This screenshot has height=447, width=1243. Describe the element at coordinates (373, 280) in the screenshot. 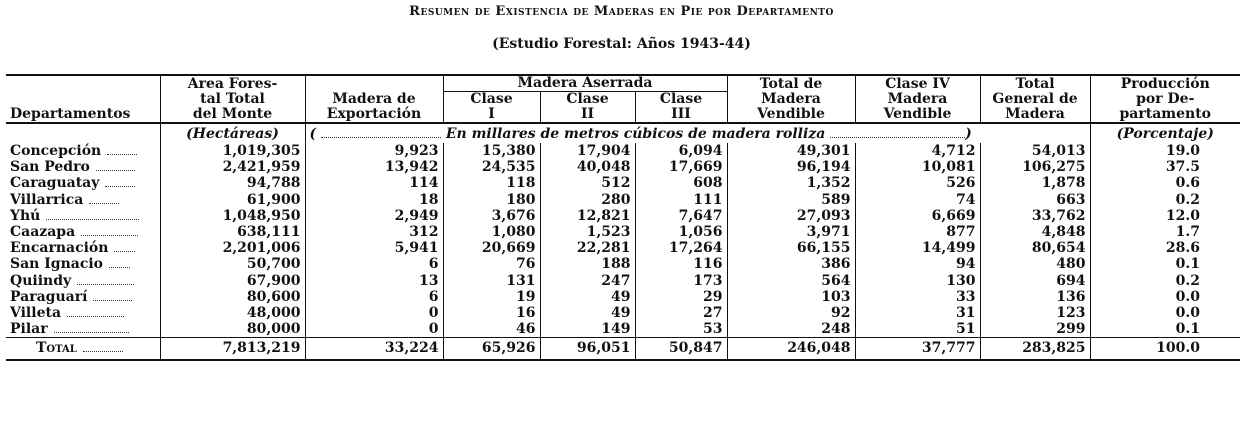

I see `cell-2: 13` at that location.